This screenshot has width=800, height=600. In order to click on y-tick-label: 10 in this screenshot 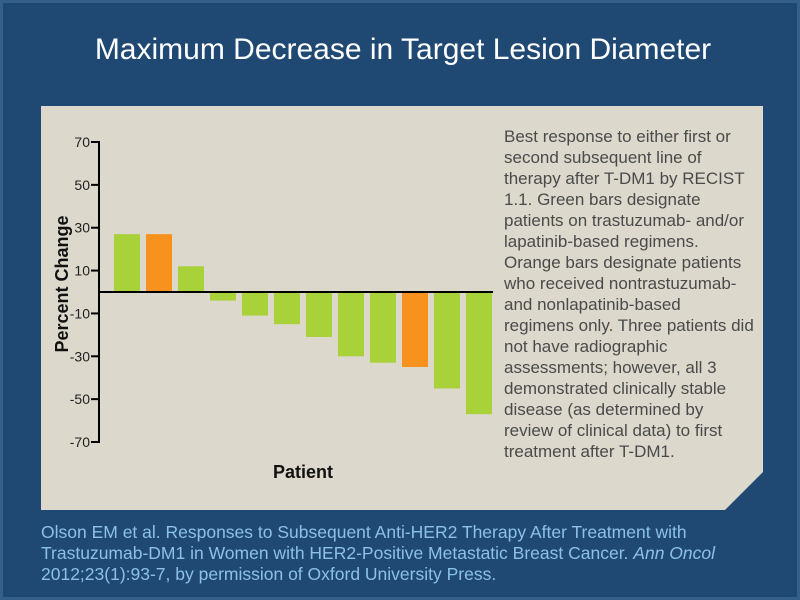, I will do `click(82, 271)`.